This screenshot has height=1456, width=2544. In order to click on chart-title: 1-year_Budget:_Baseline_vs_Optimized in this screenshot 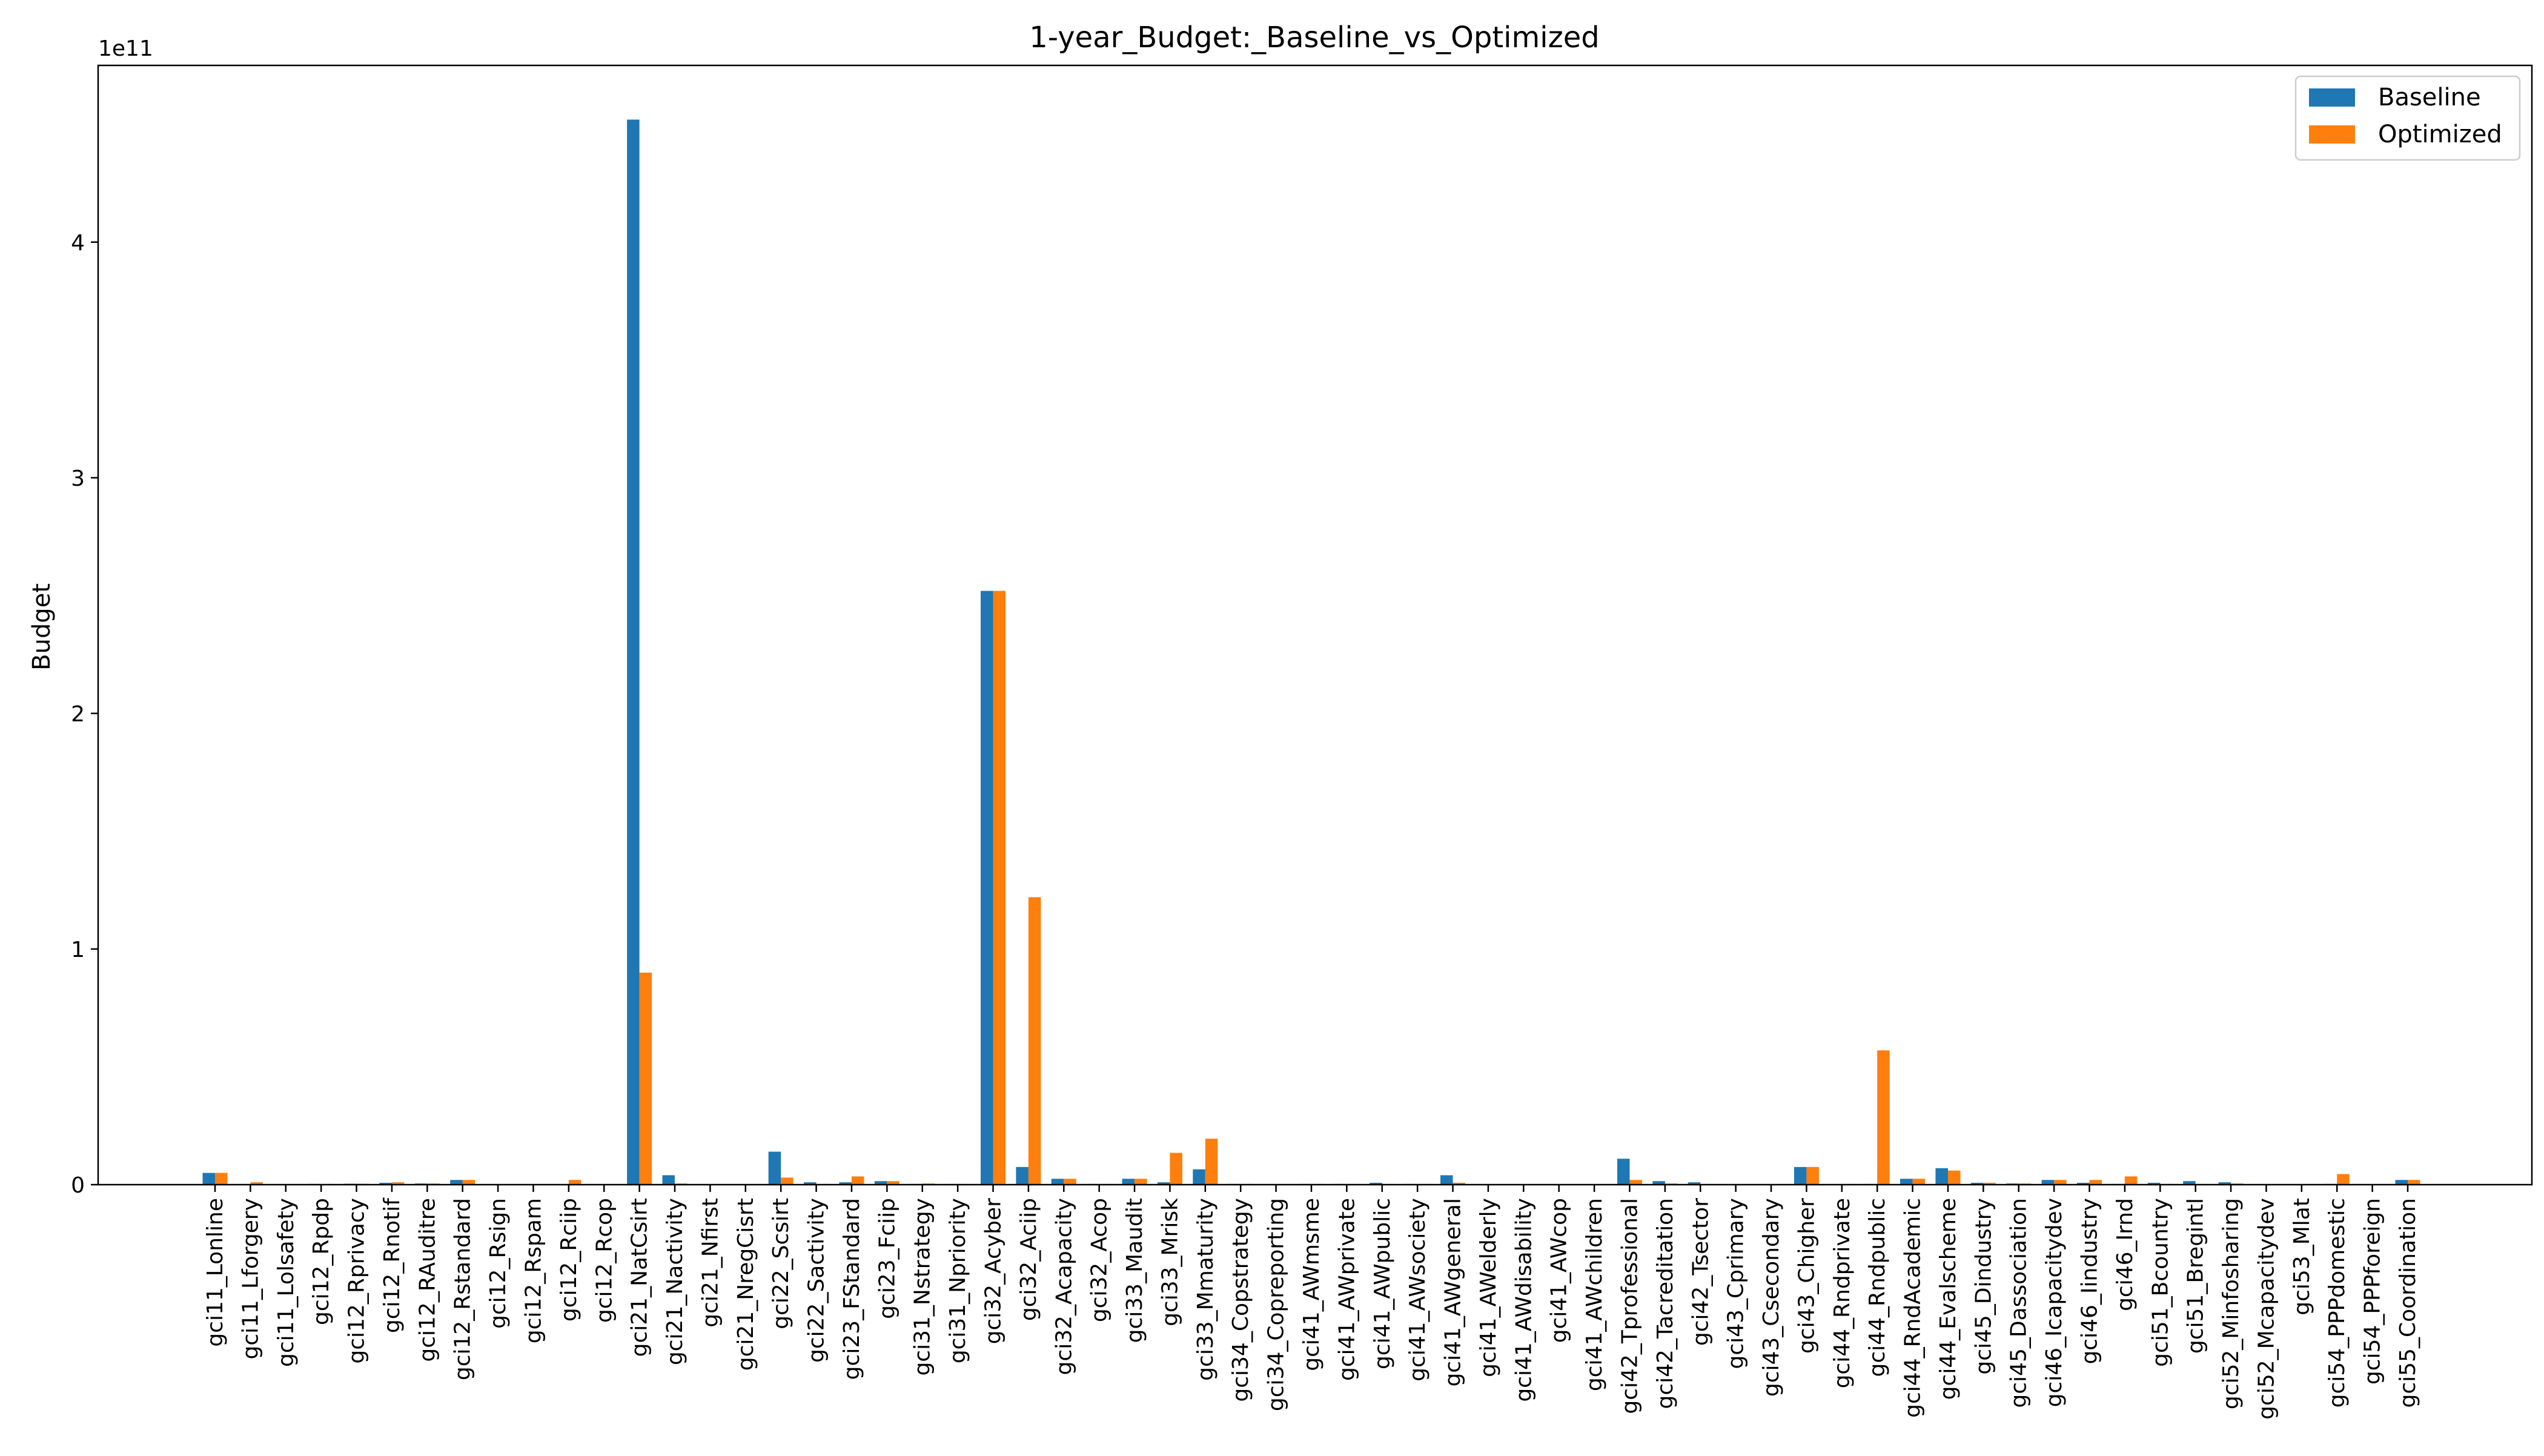, I will do `click(1314, 38)`.